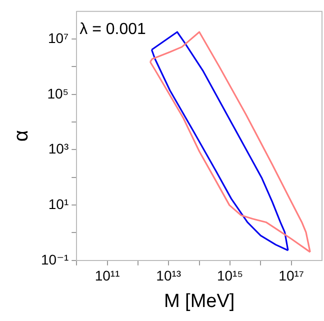 This screenshot has height=321, width=324. What do you see at coordinates (107, 276) in the screenshot?
I see `x-tick-label: 10¹¹` at bounding box center [107, 276].